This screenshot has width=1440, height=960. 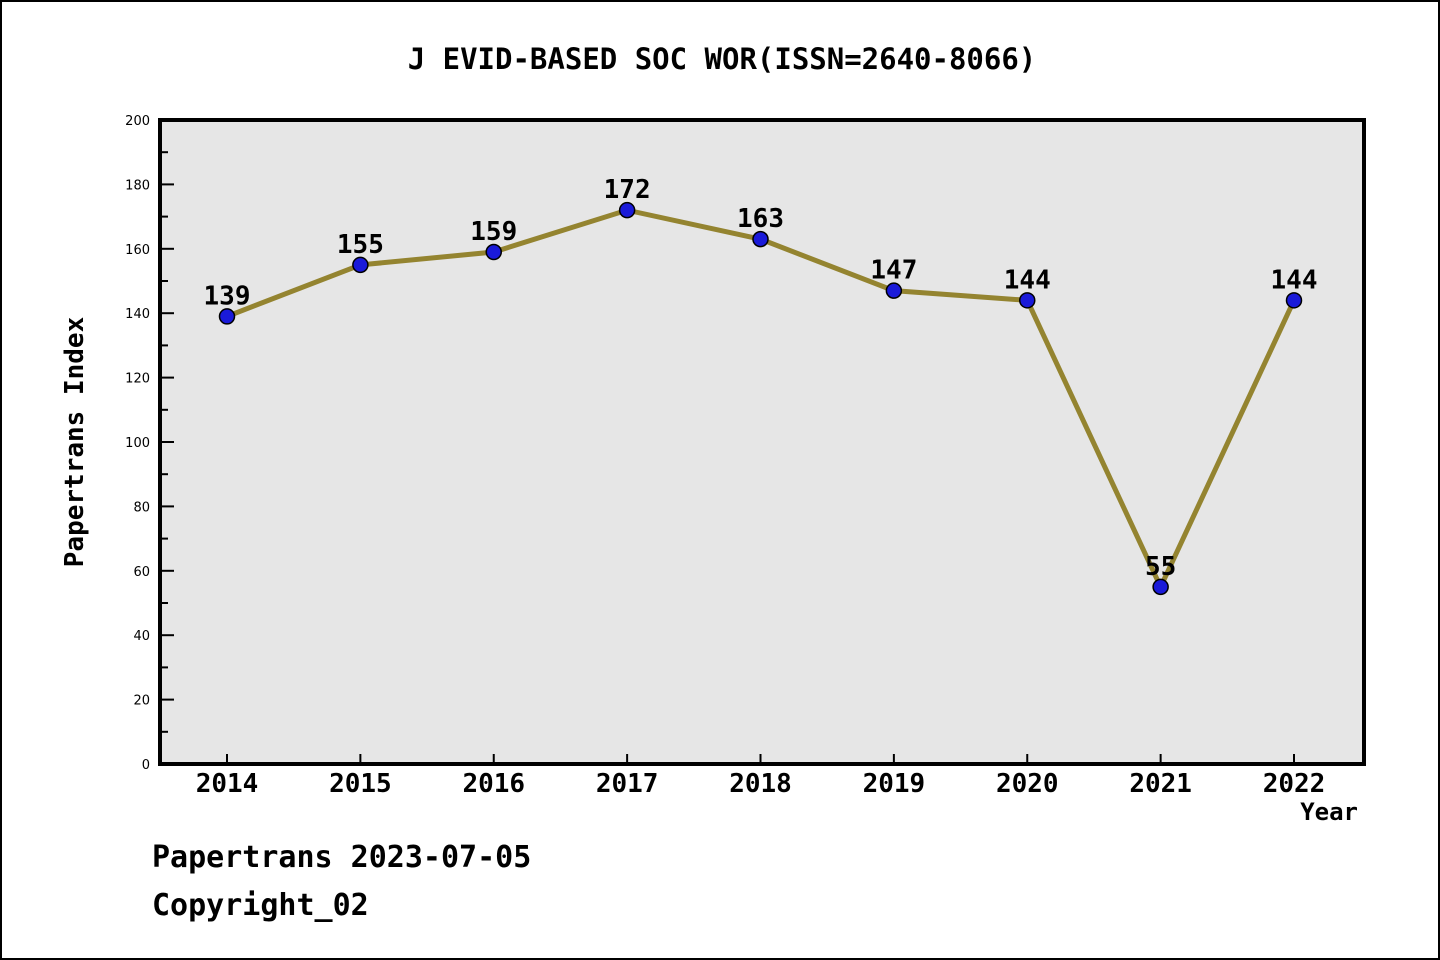 I want to click on chart-title: J EVID-BASED SOC WOR(ISSN=2640-8066), so click(x=722, y=59).